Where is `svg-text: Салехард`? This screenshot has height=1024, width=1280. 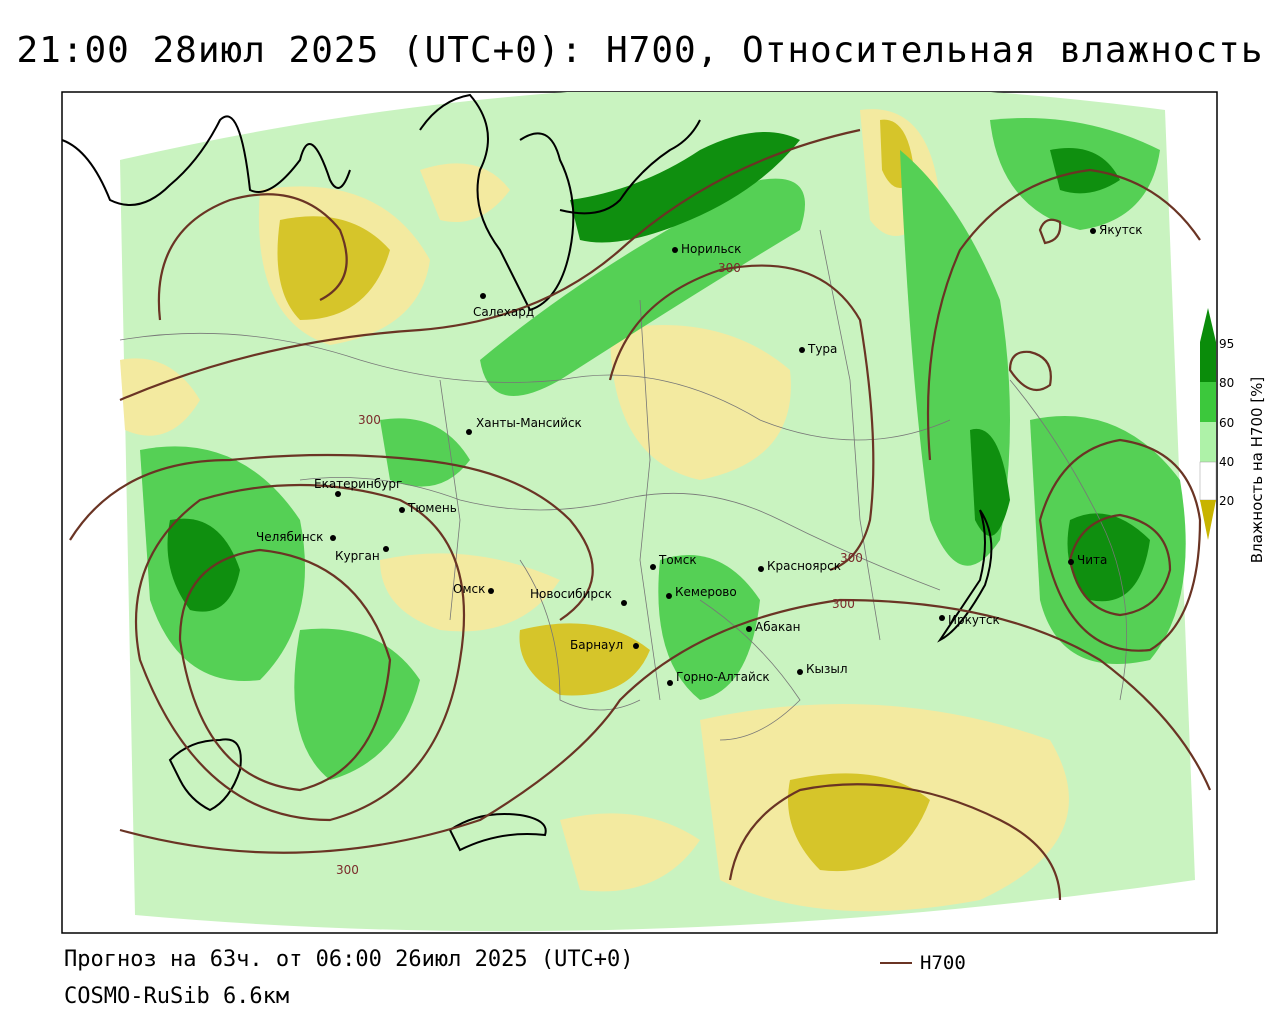
svg-text: Салехард is located at coordinates (503, 312).